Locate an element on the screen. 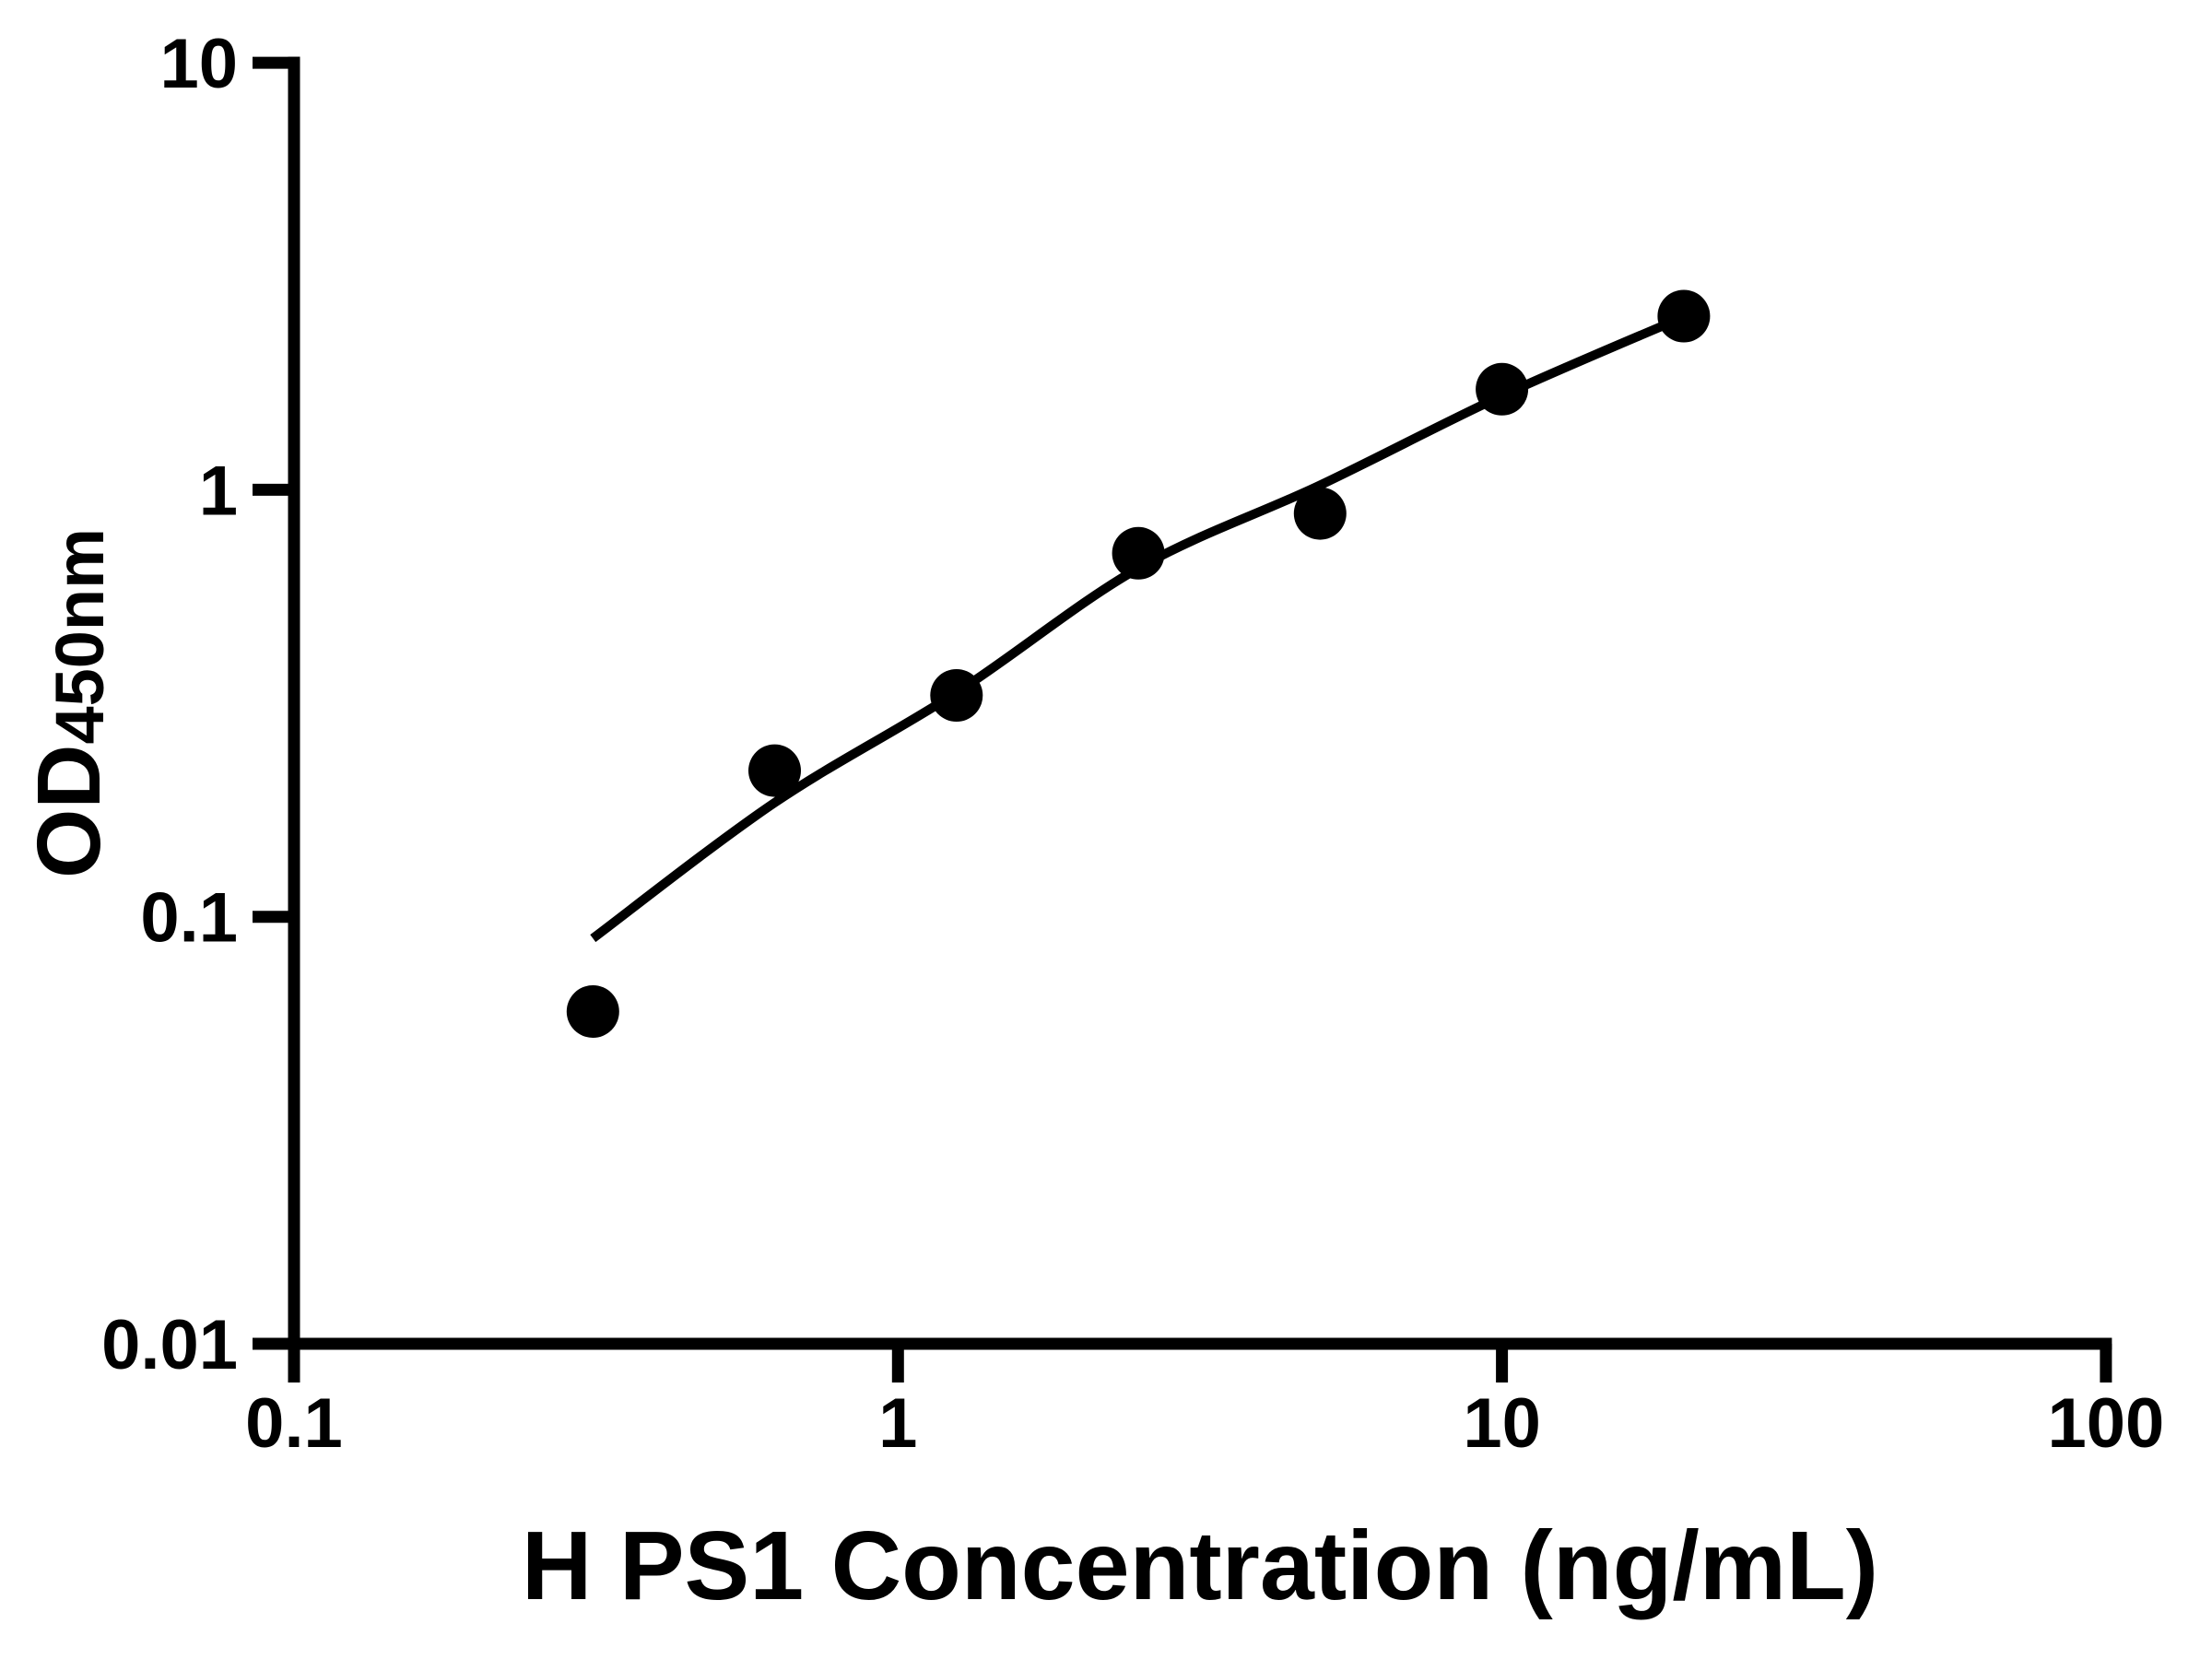  x-tick-label: 100 is located at coordinates (2105, 1423).